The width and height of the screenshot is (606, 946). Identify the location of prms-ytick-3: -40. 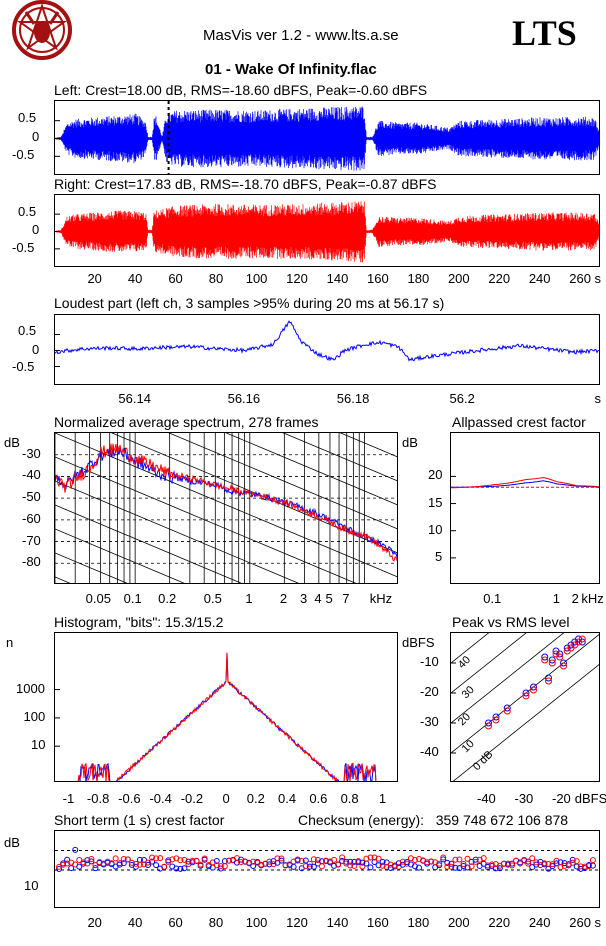
(429, 751).